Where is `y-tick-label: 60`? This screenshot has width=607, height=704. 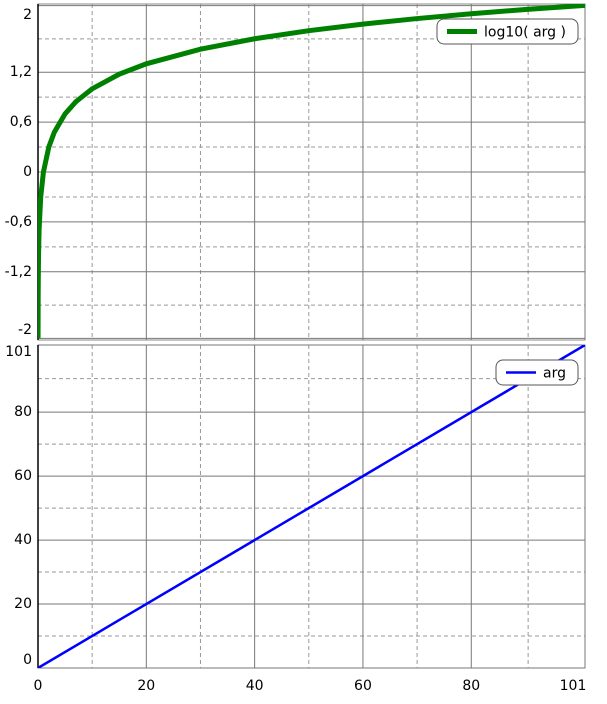
y-tick-label: 60 is located at coordinates (23, 476).